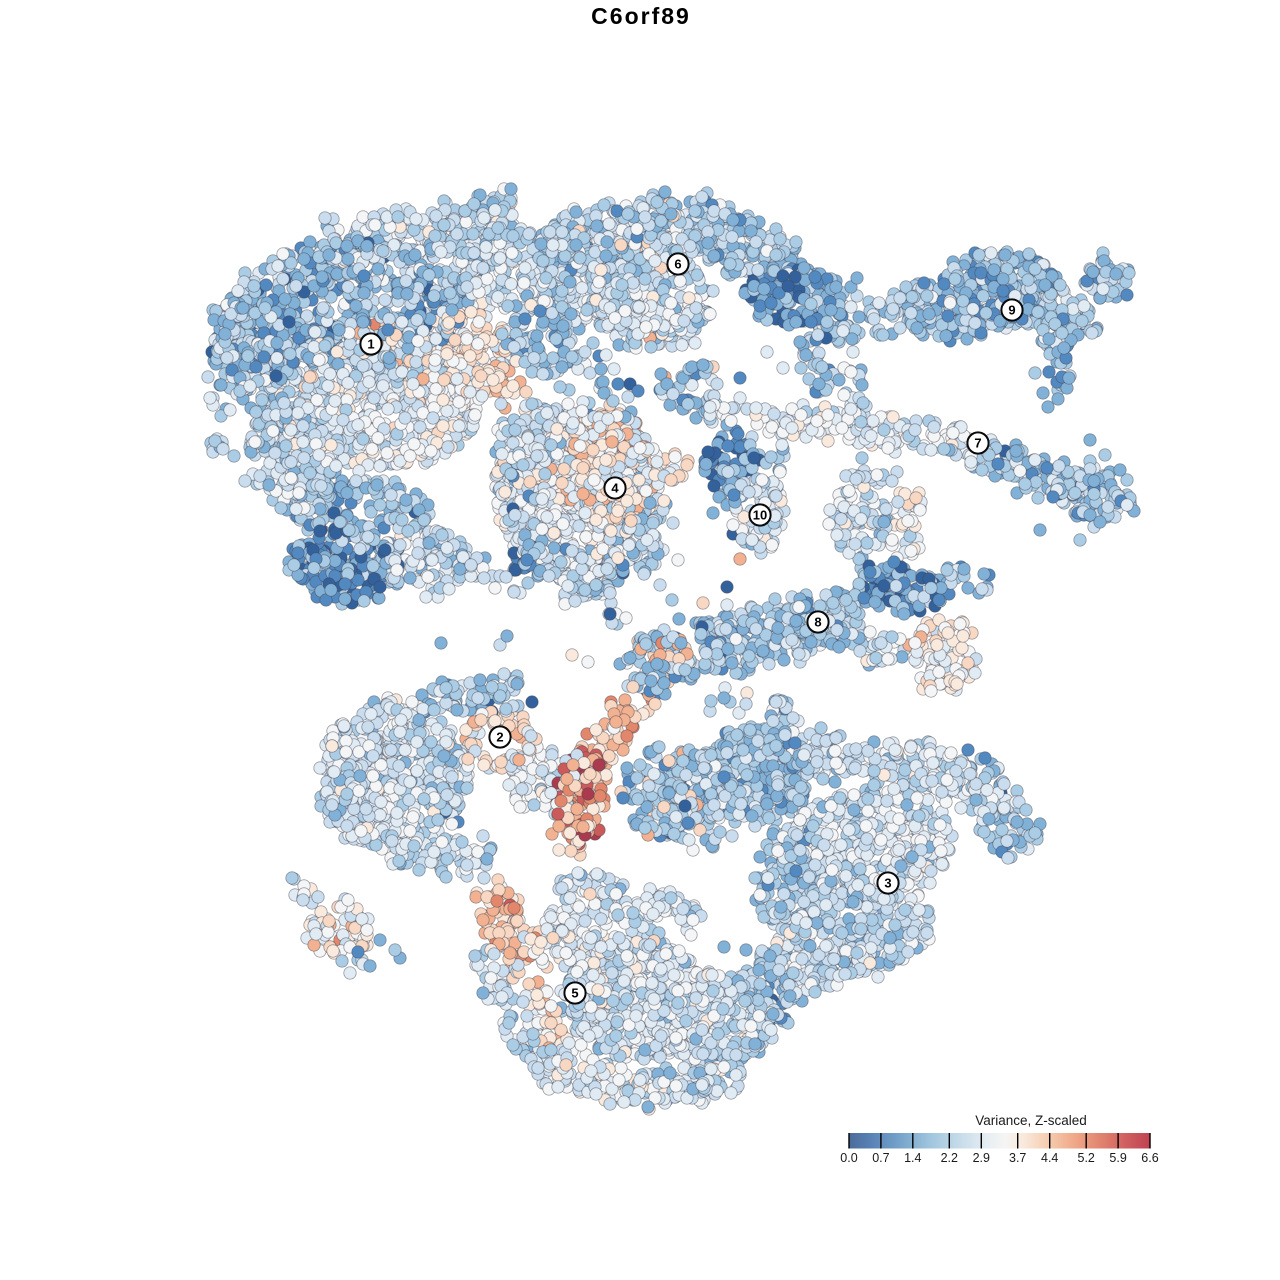 This screenshot has width=1280, height=1280. I want to click on svg-text: C6orf89, so click(641, 16).